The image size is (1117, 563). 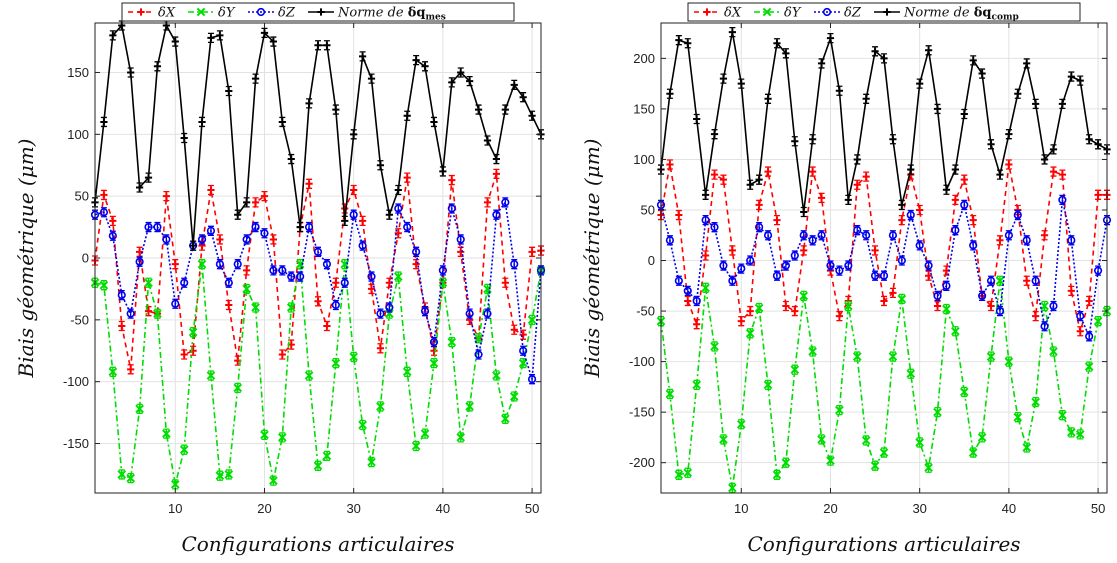 What do you see at coordinates (175, 508) in the screenshot?
I see `x-tick-label: 10` at bounding box center [175, 508].